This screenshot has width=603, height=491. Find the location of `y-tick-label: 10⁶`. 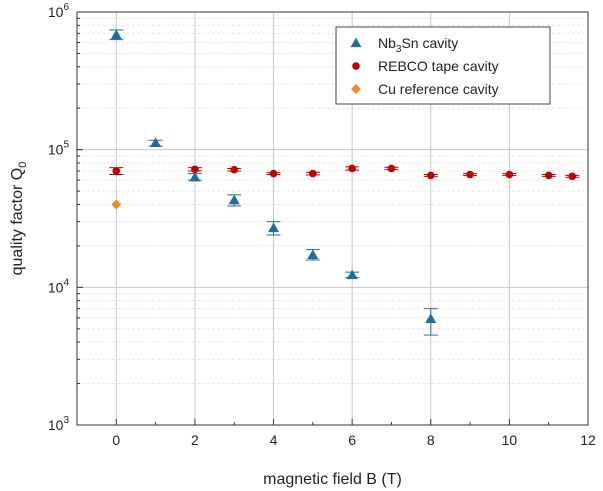

y-tick-label: 10⁶ is located at coordinates (59, 11).